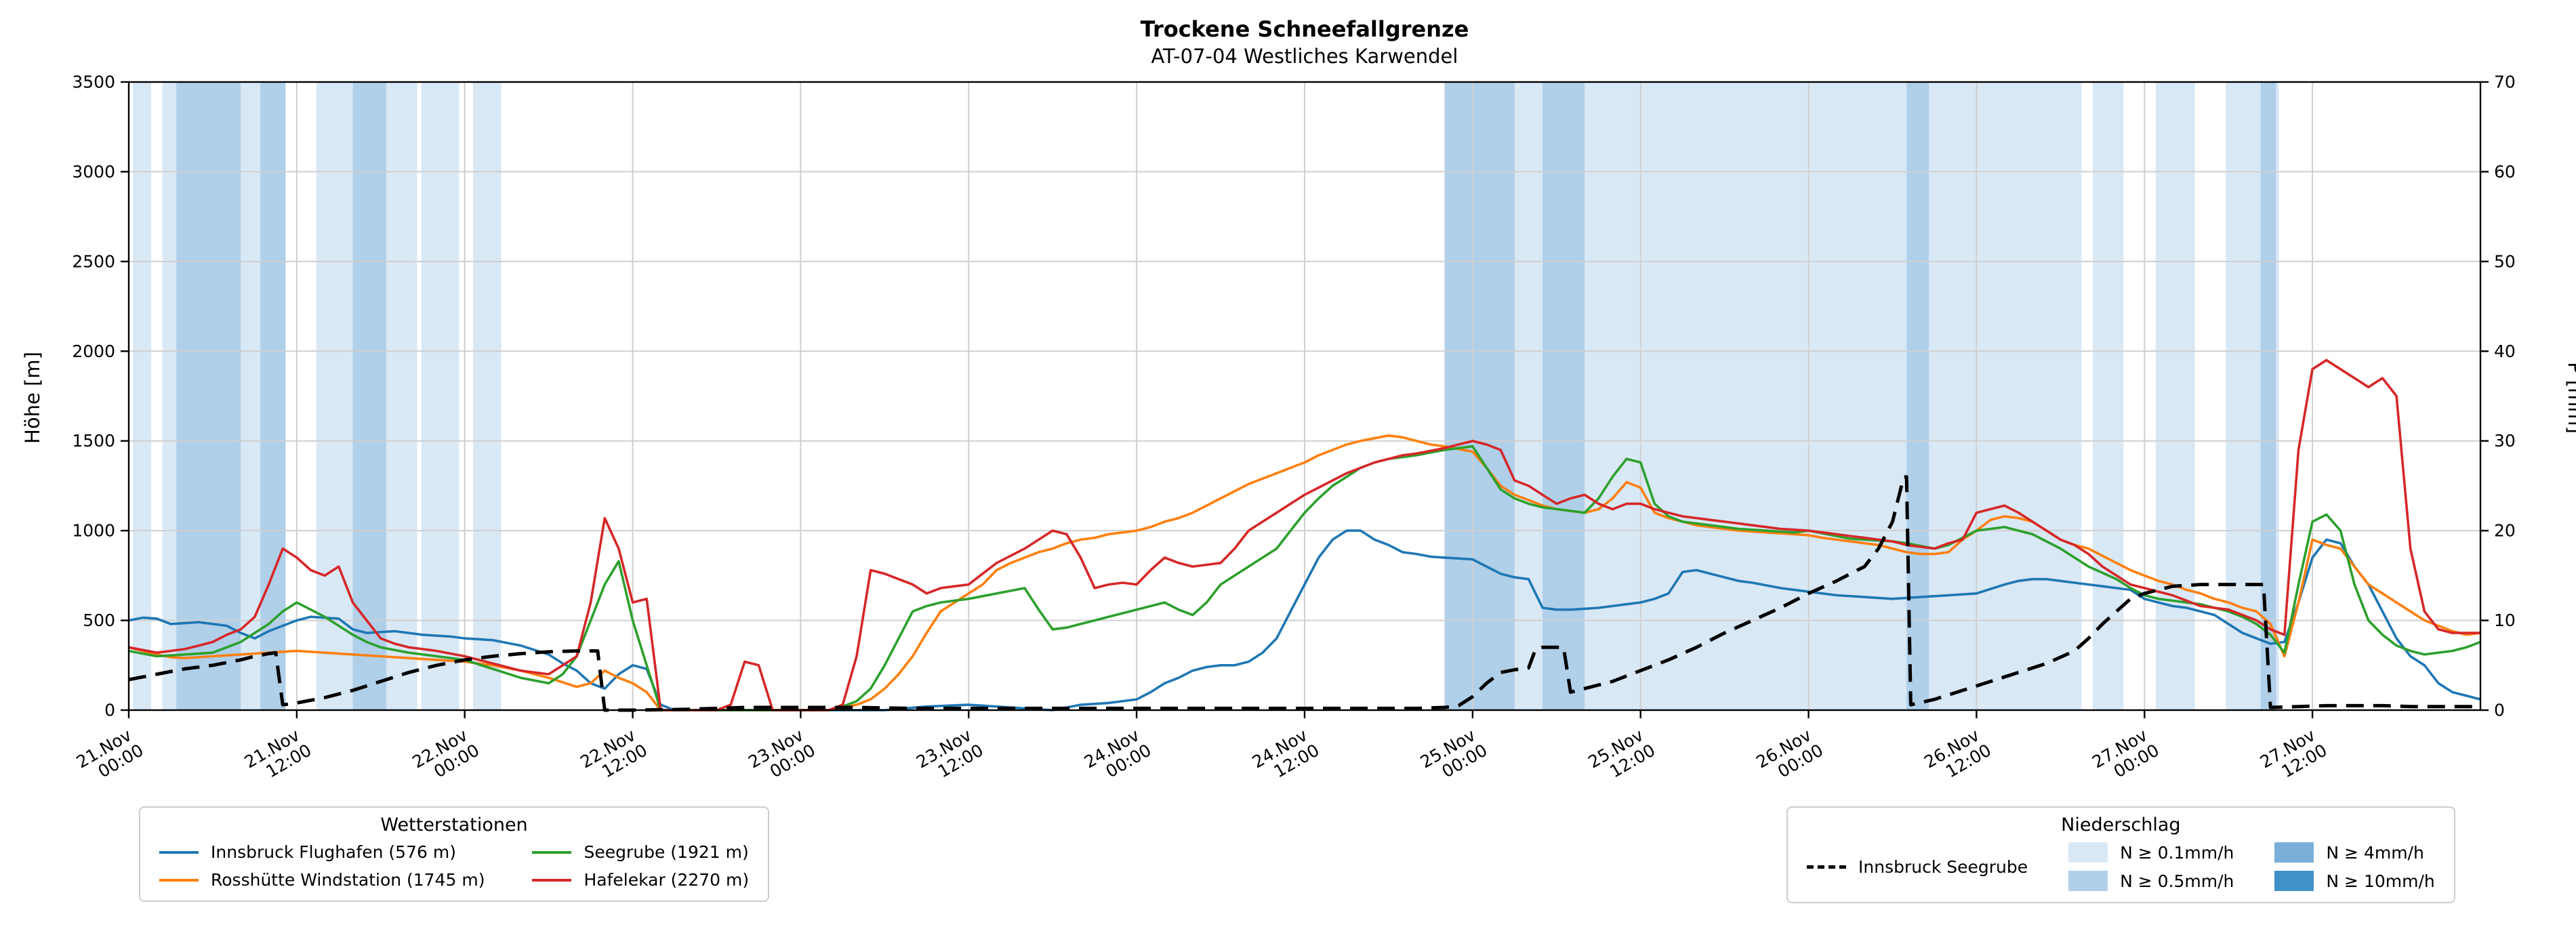 The image size is (2576, 929). I want to click on legend-precip-title: Niederschlag, so click(2121, 824).